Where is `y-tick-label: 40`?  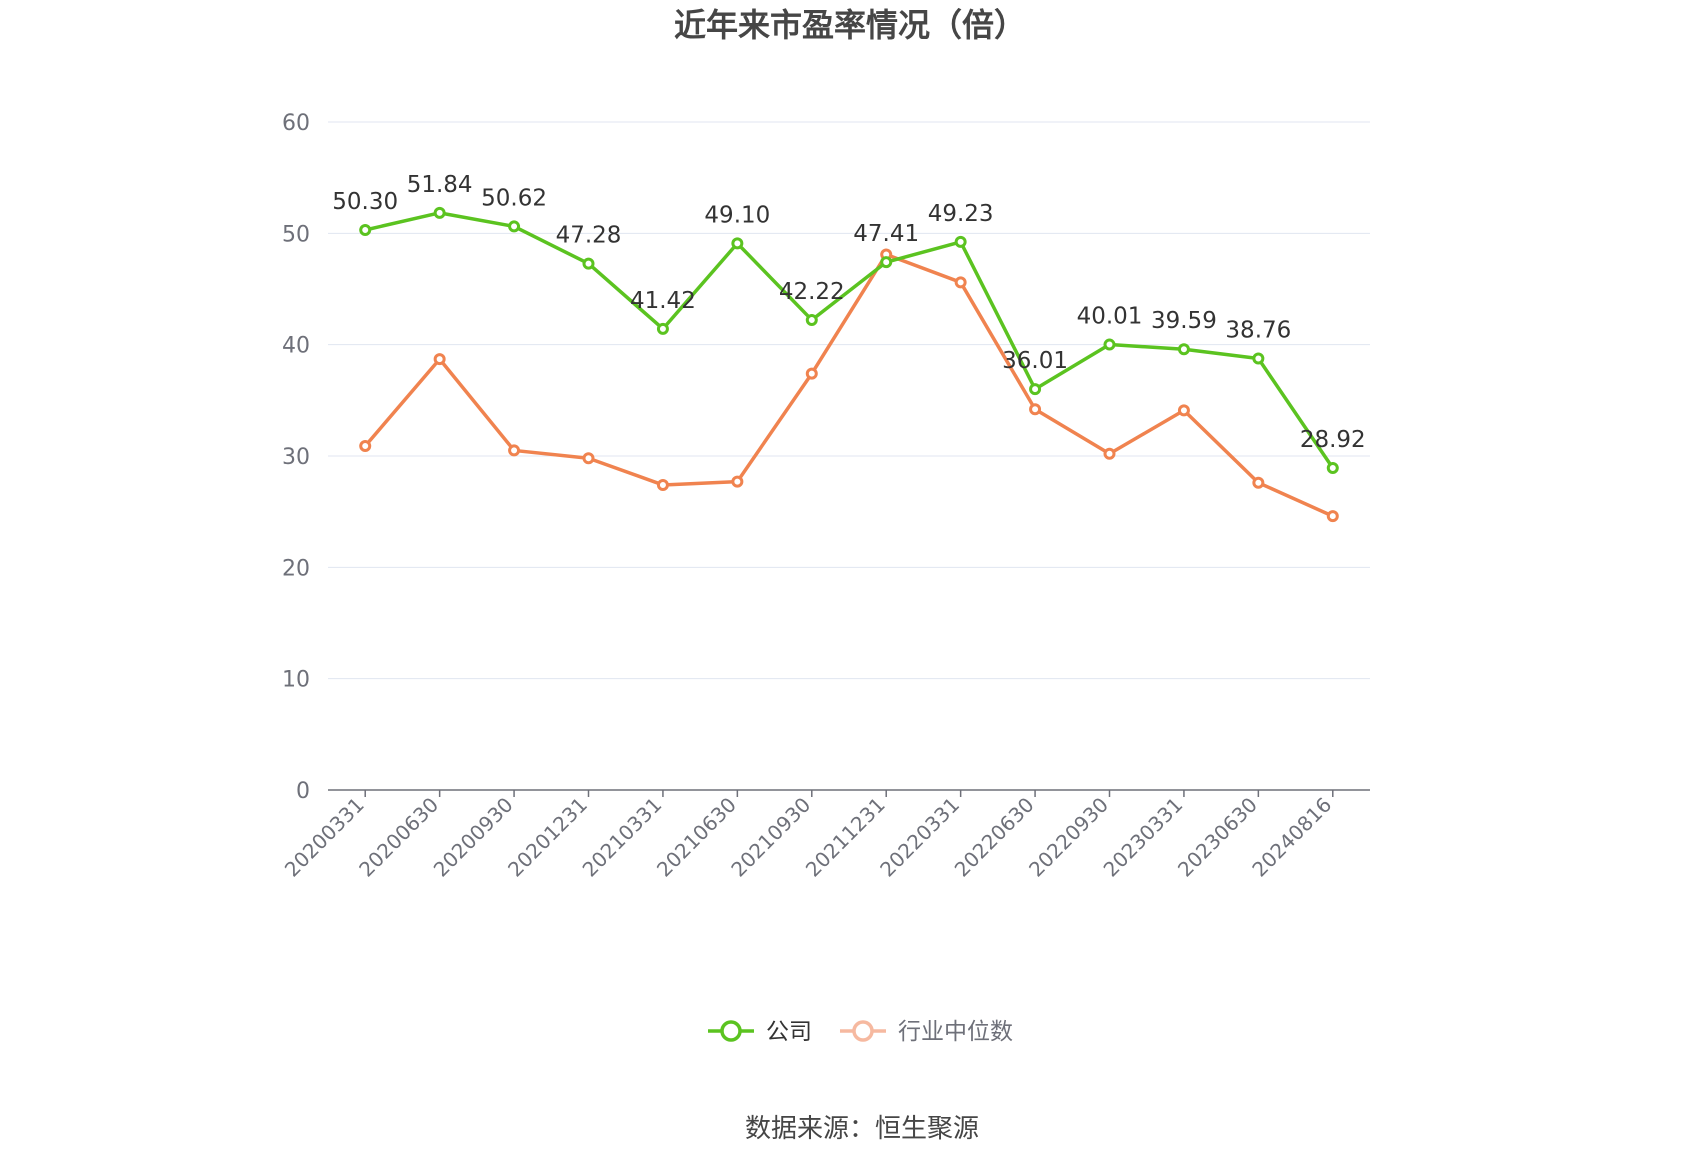 y-tick-label: 40 is located at coordinates (296, 346).